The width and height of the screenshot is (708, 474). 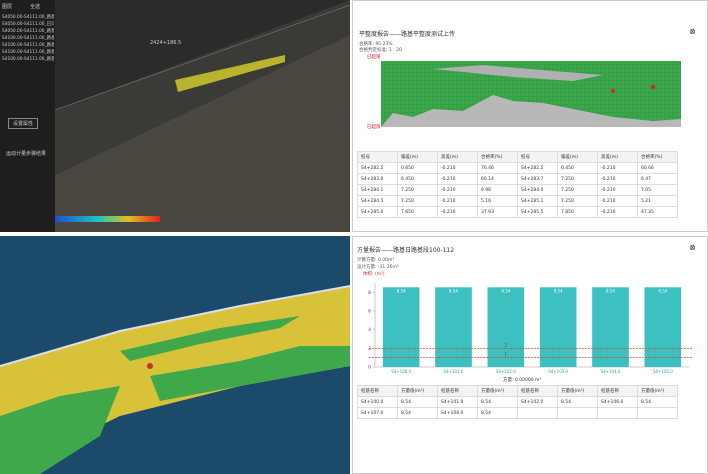 I want to click on cell: S4+108.0, so click(x=457, y=413).